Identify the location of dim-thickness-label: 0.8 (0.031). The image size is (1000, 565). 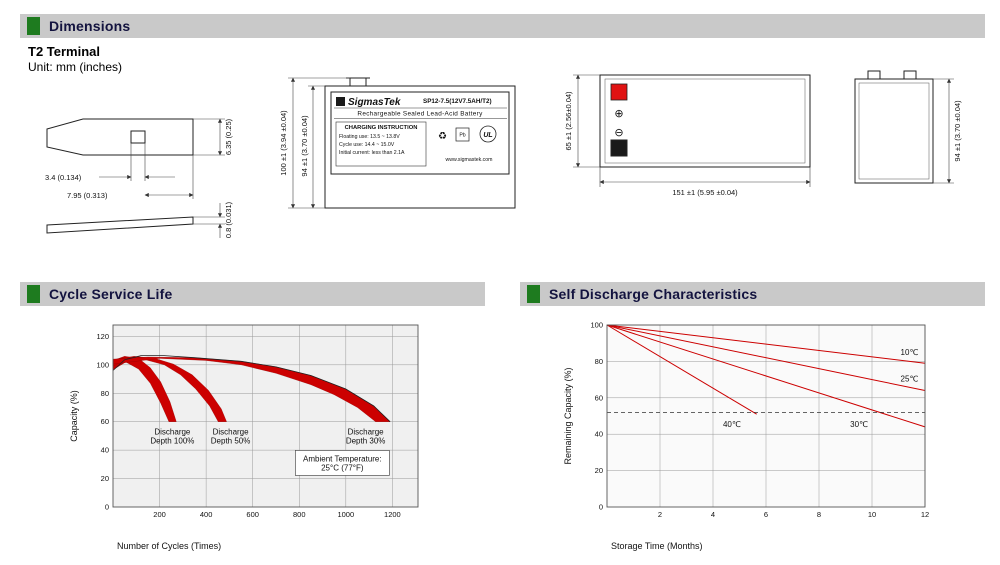
(228, 219).